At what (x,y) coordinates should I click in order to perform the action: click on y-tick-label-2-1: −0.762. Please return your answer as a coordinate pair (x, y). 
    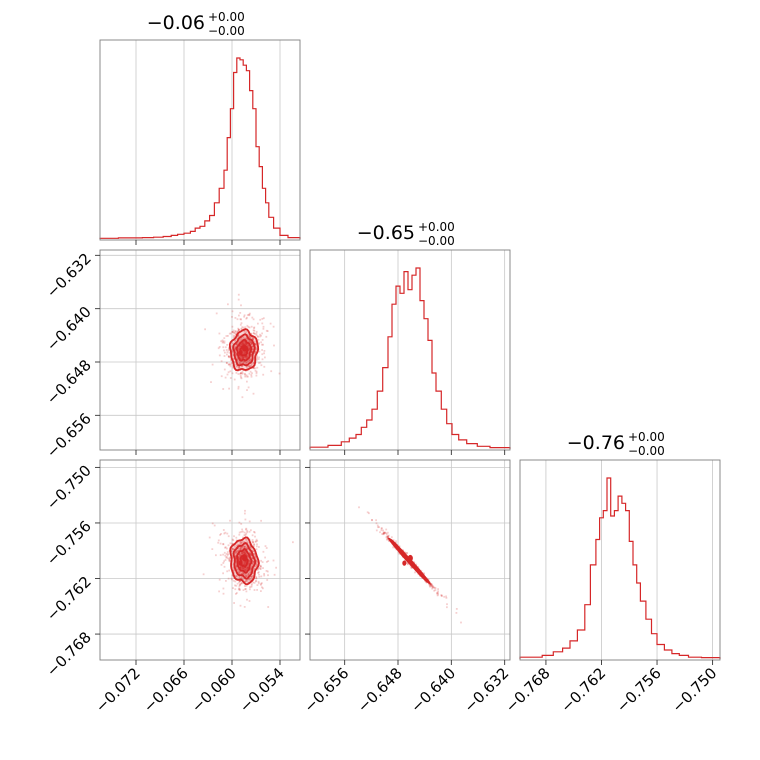
    Looking at the image, I should click on (69, 599).